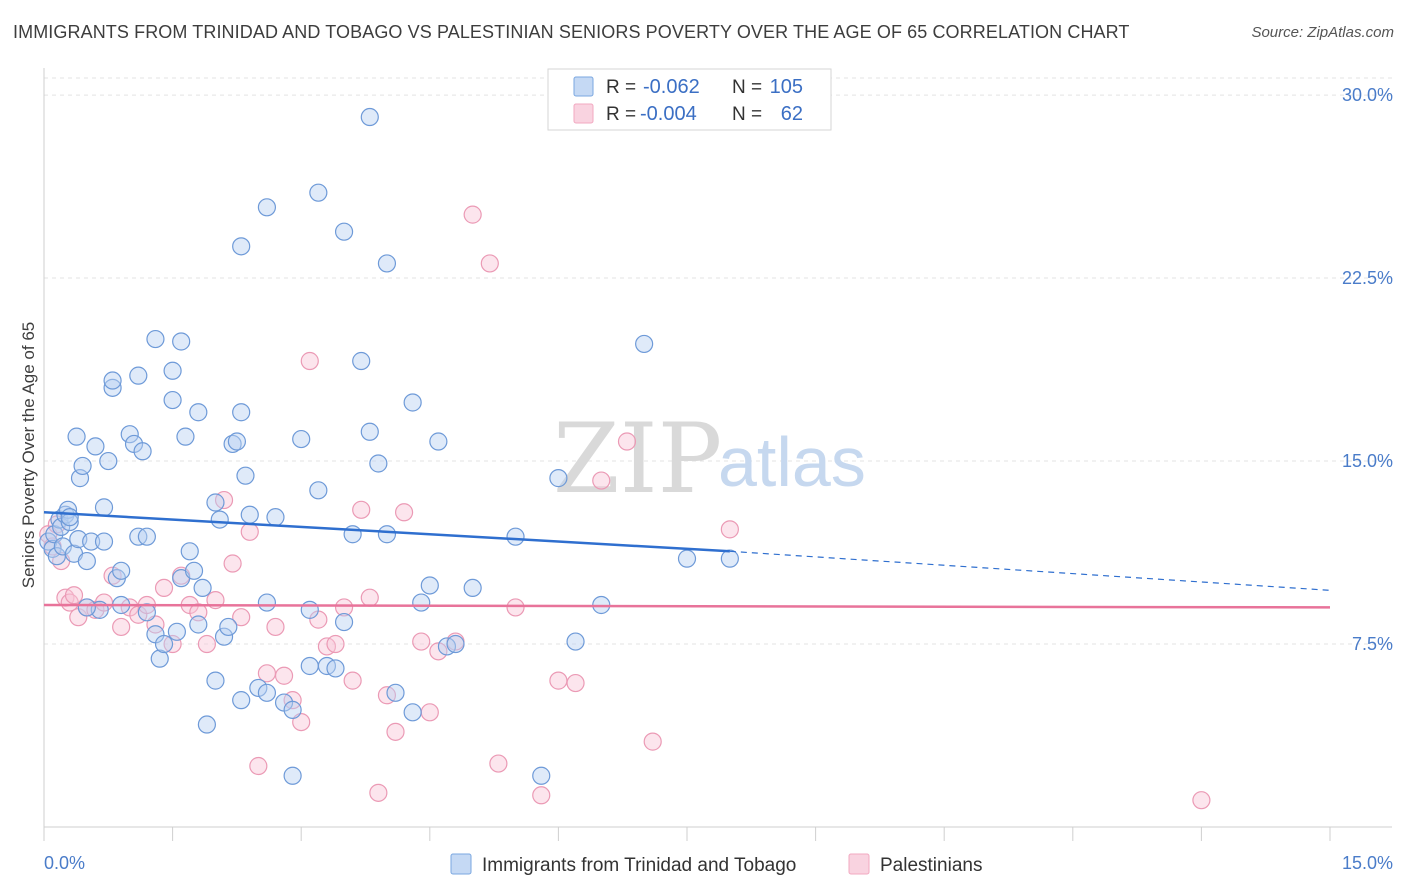 The image size is (1406, 892). What do you see at coordinates (637, 459) in the screenshot?
I see `watermark-zip: ZIP` at bounding box center [637, 459].